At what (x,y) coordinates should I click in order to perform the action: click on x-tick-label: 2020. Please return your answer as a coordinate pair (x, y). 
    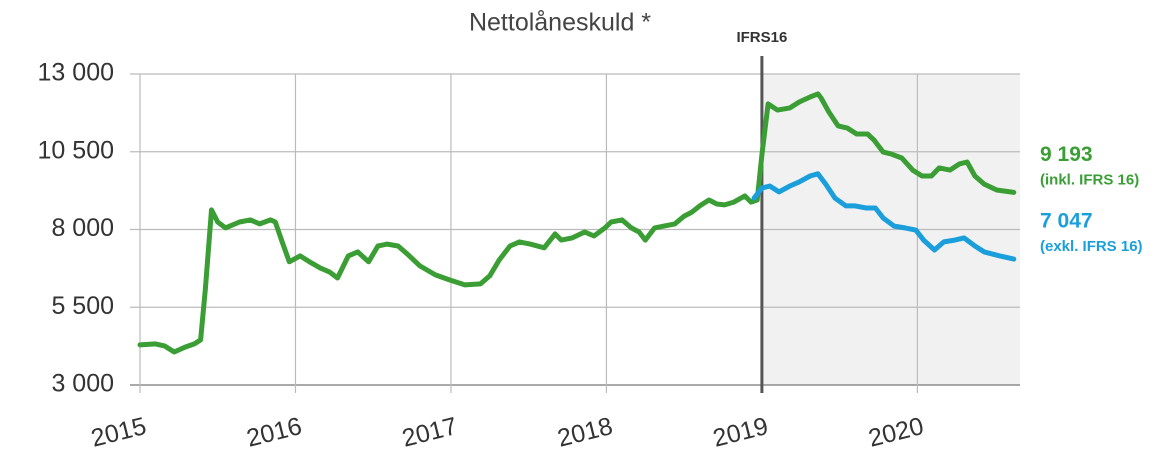
    Looking at the image, I should click on (896, 432).